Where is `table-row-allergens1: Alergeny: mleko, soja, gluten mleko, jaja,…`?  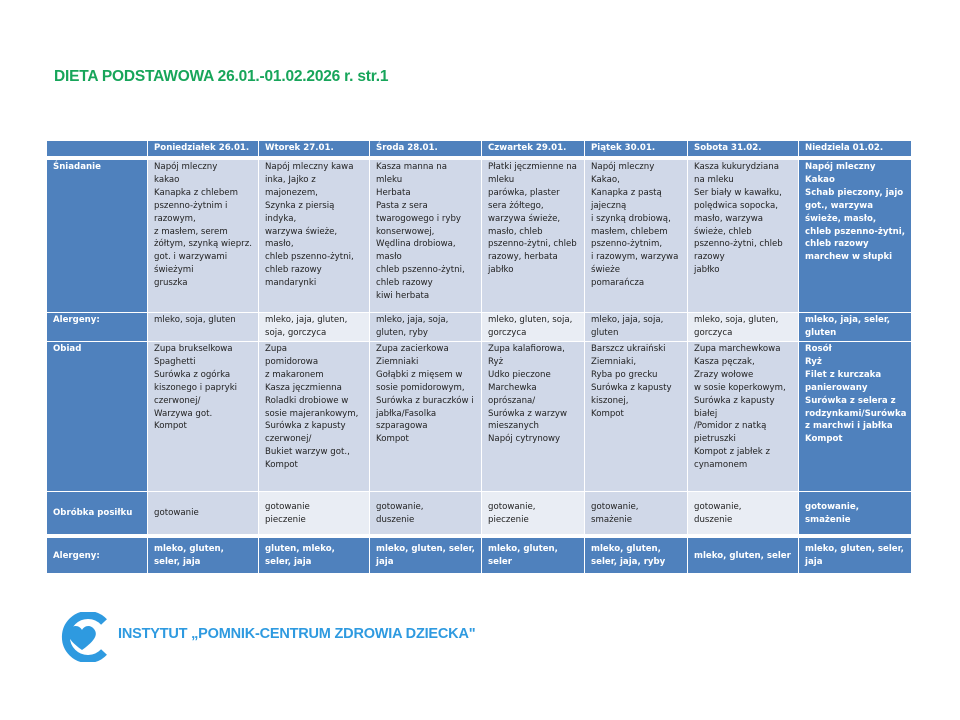 table-row-allergens1: Alergeny: mleko, soja, gluten mleko, jaja,… is located at coordinates (479, 327).